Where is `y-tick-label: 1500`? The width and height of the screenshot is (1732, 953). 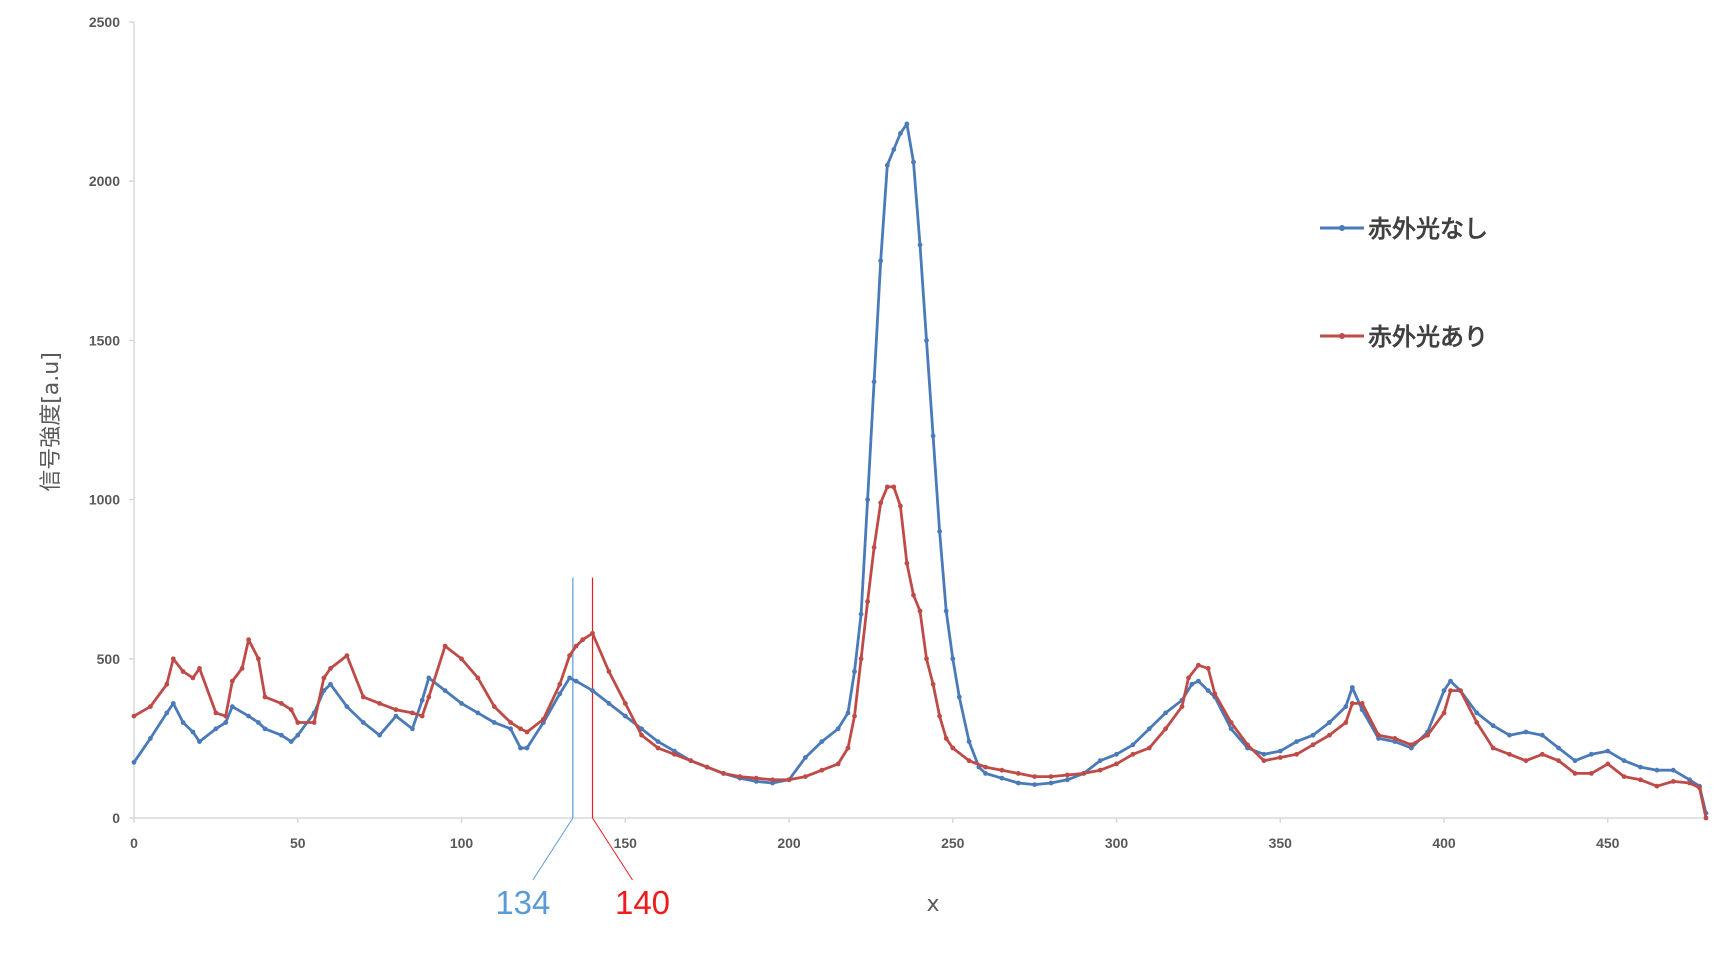 y-tick-label: 1500 is located at coordinates (104, 340).